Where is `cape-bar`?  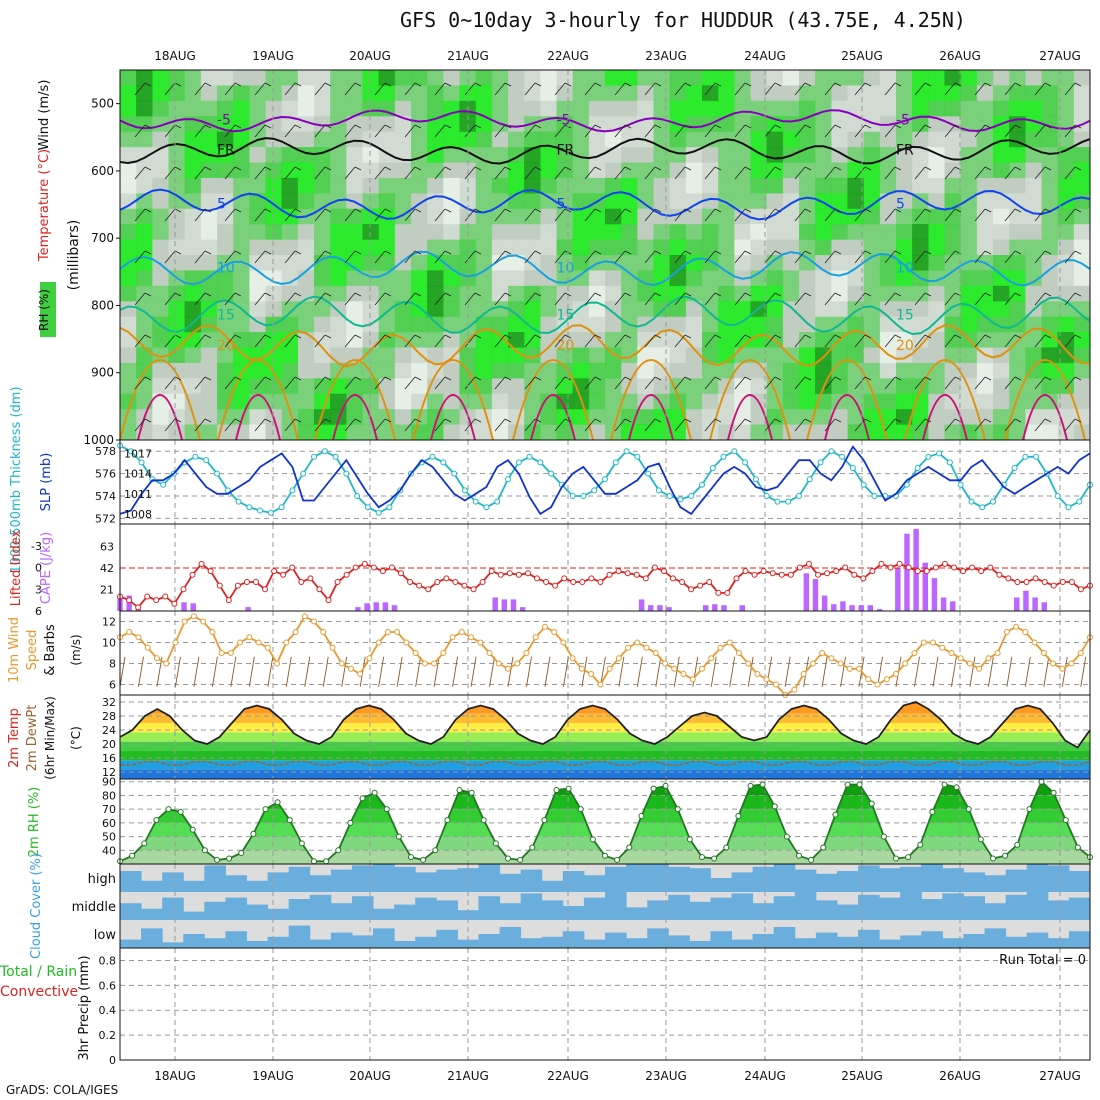
cape-bar is located at coordinates (394, 608).